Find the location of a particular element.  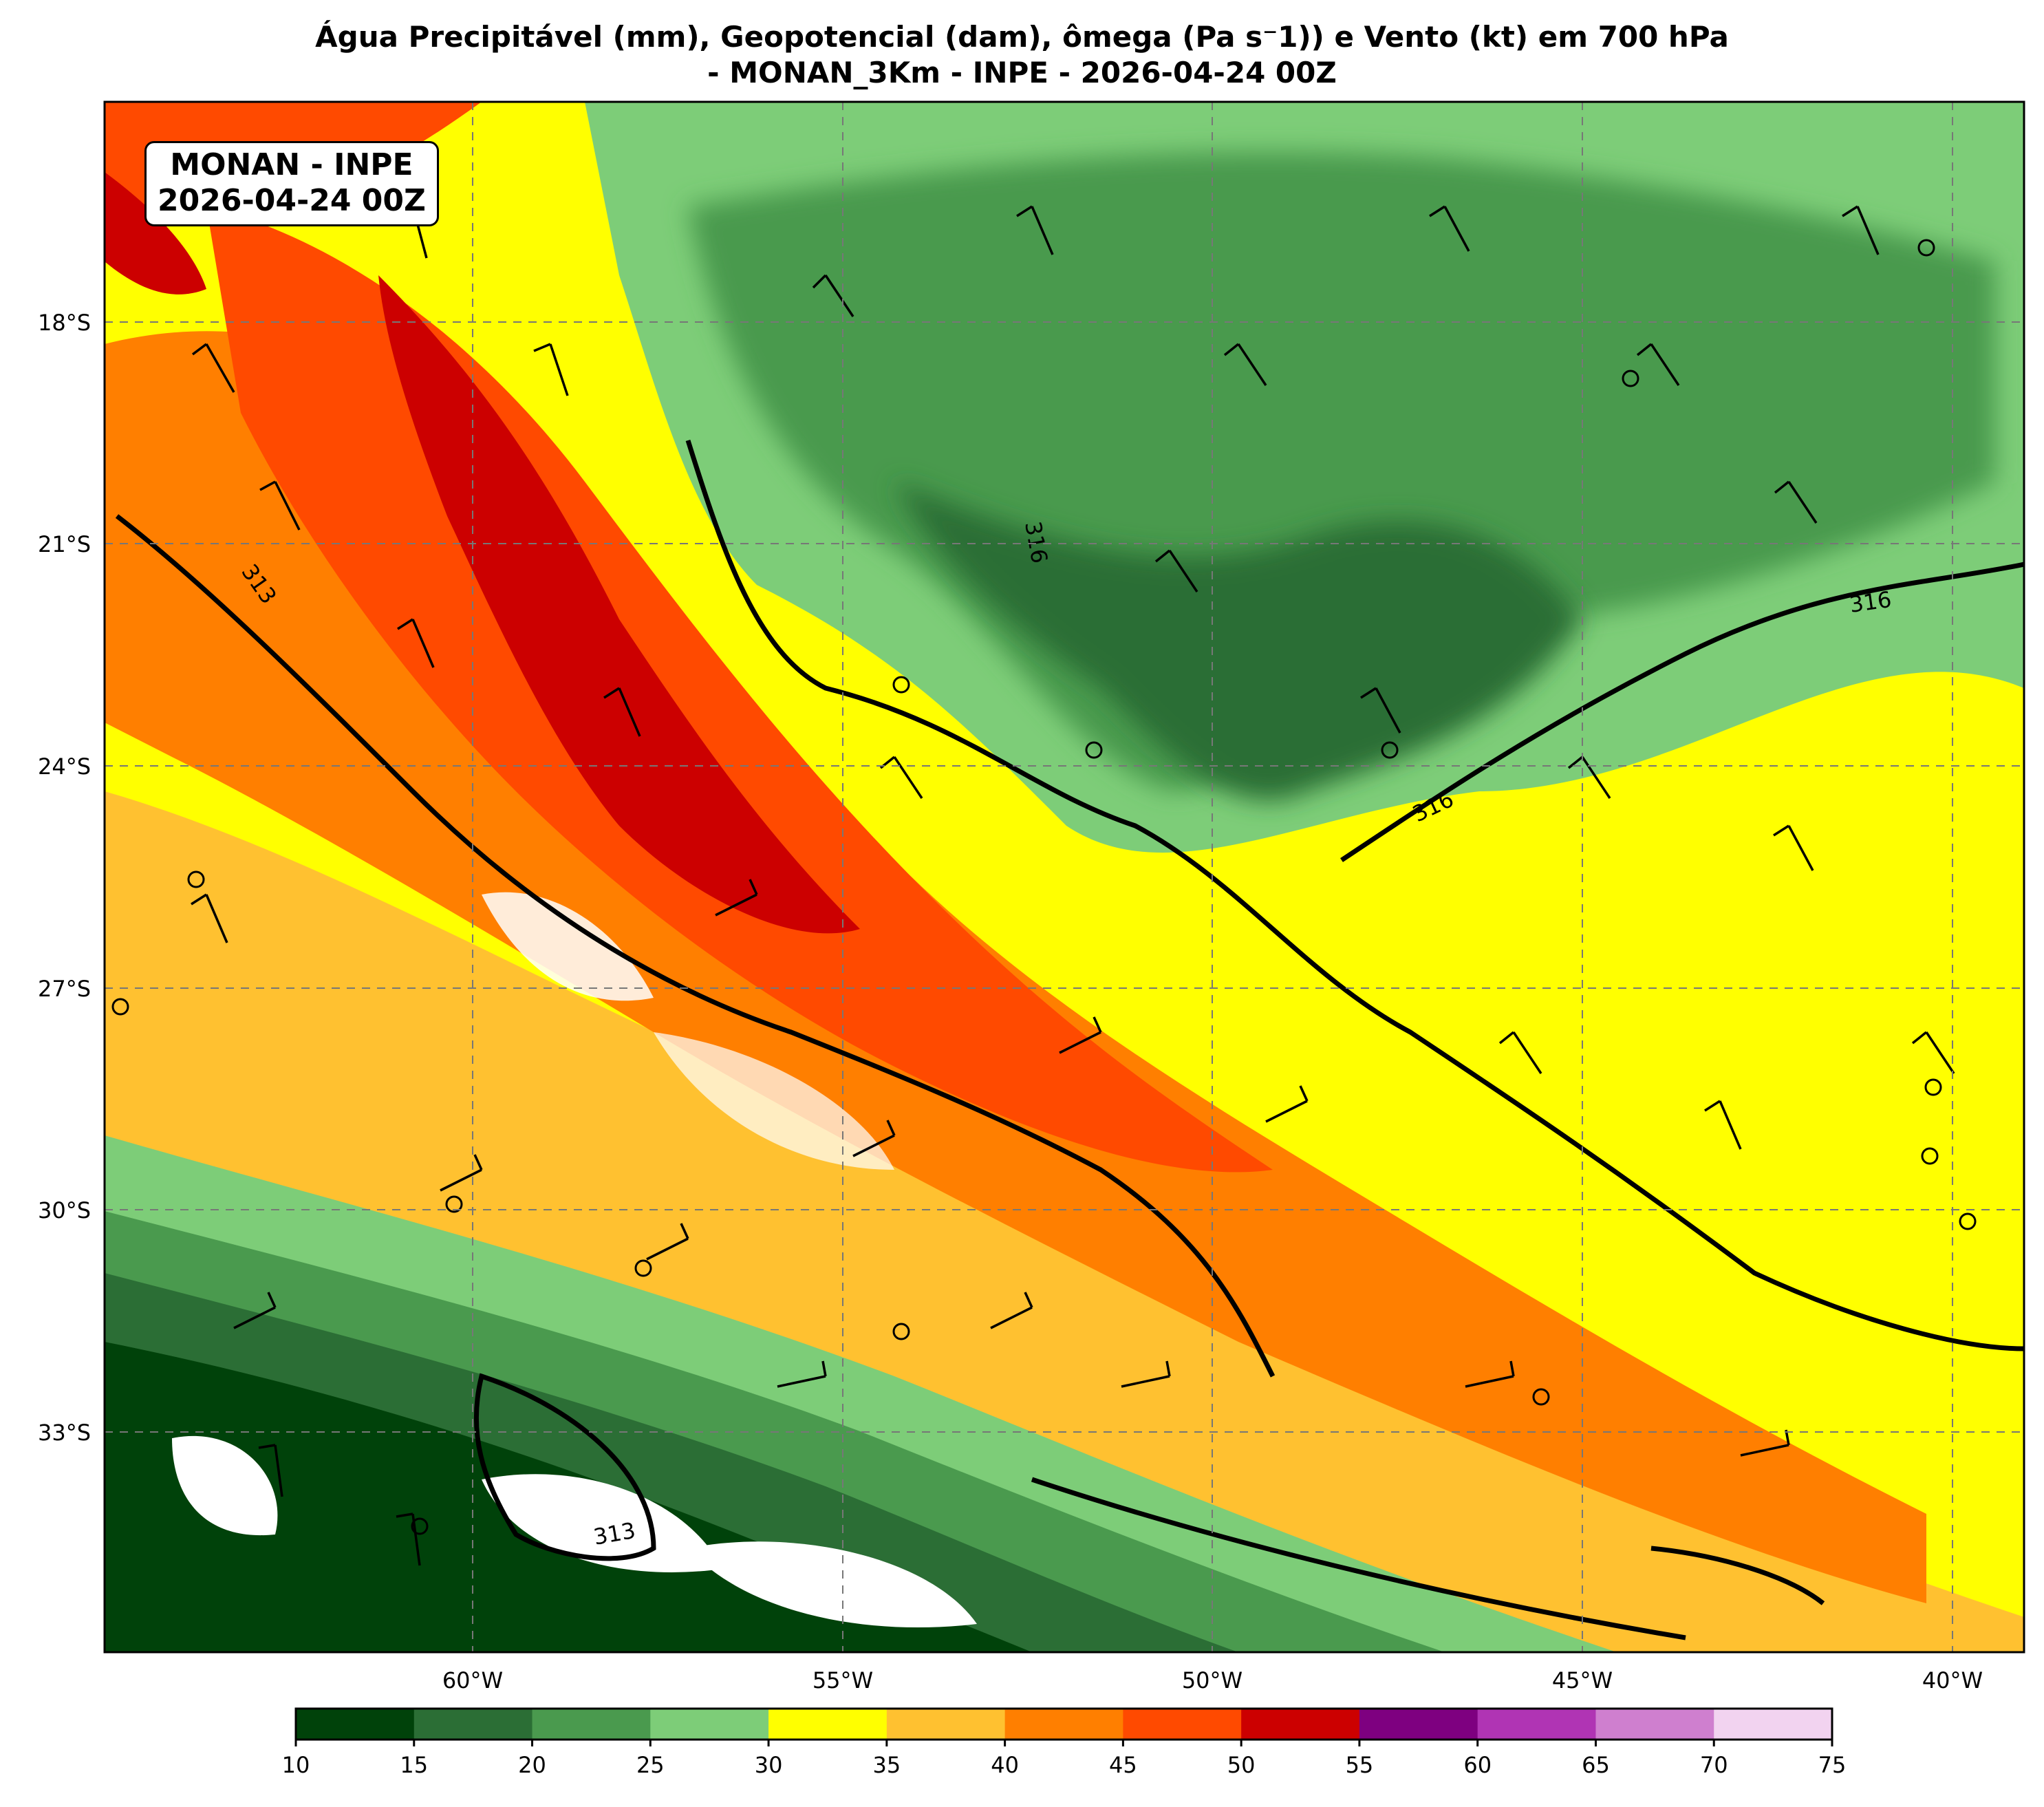

colorbar-tick-label: 60 is located at coordinates (1478, 1765).